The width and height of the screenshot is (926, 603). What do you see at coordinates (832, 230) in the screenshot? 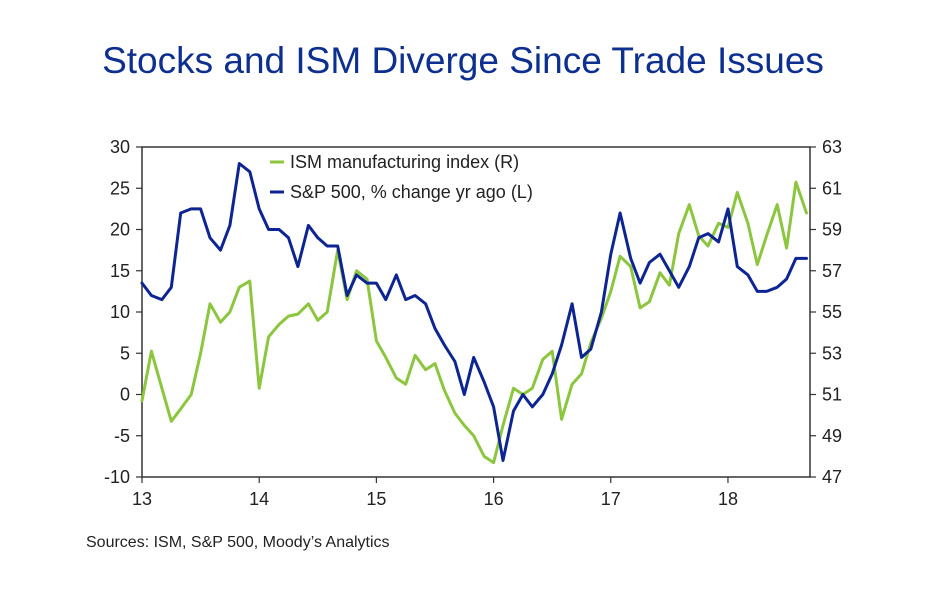
I see `right-tick-label: 59` at bounding box center [832, 230].